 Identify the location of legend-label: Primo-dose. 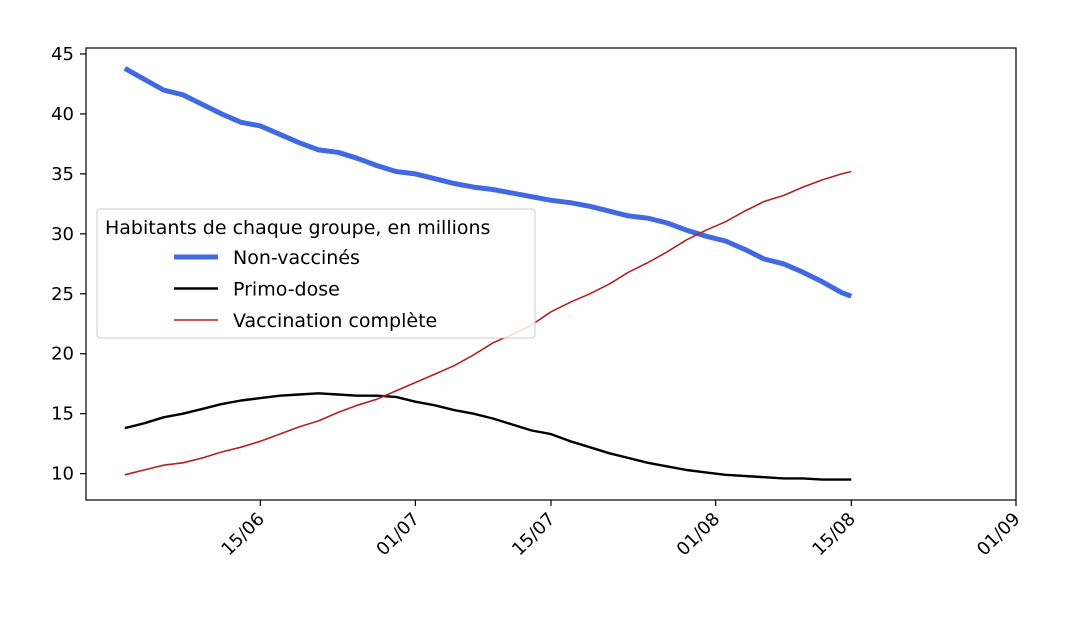
(286, 290).